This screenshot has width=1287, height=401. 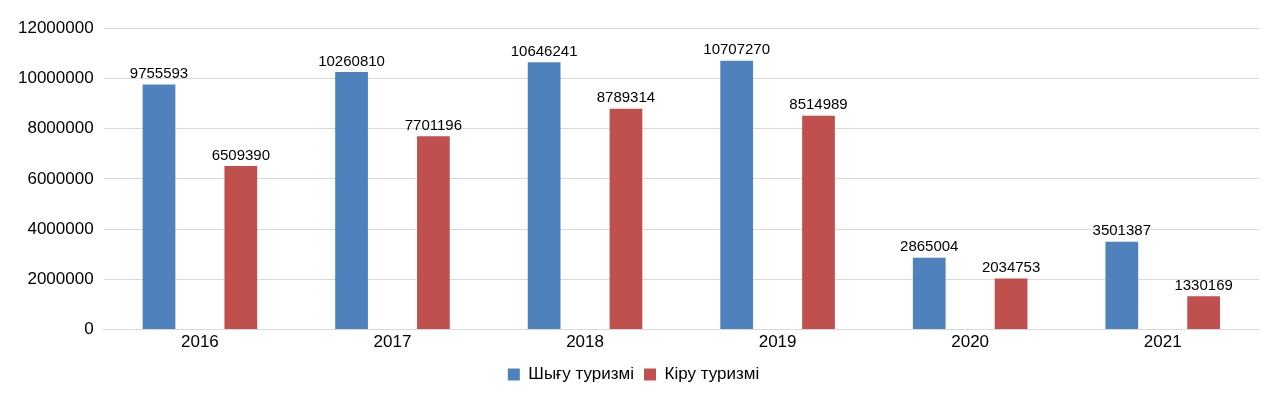 I want to click on y-tick-label: 4000000, so click(x=60, y=228).